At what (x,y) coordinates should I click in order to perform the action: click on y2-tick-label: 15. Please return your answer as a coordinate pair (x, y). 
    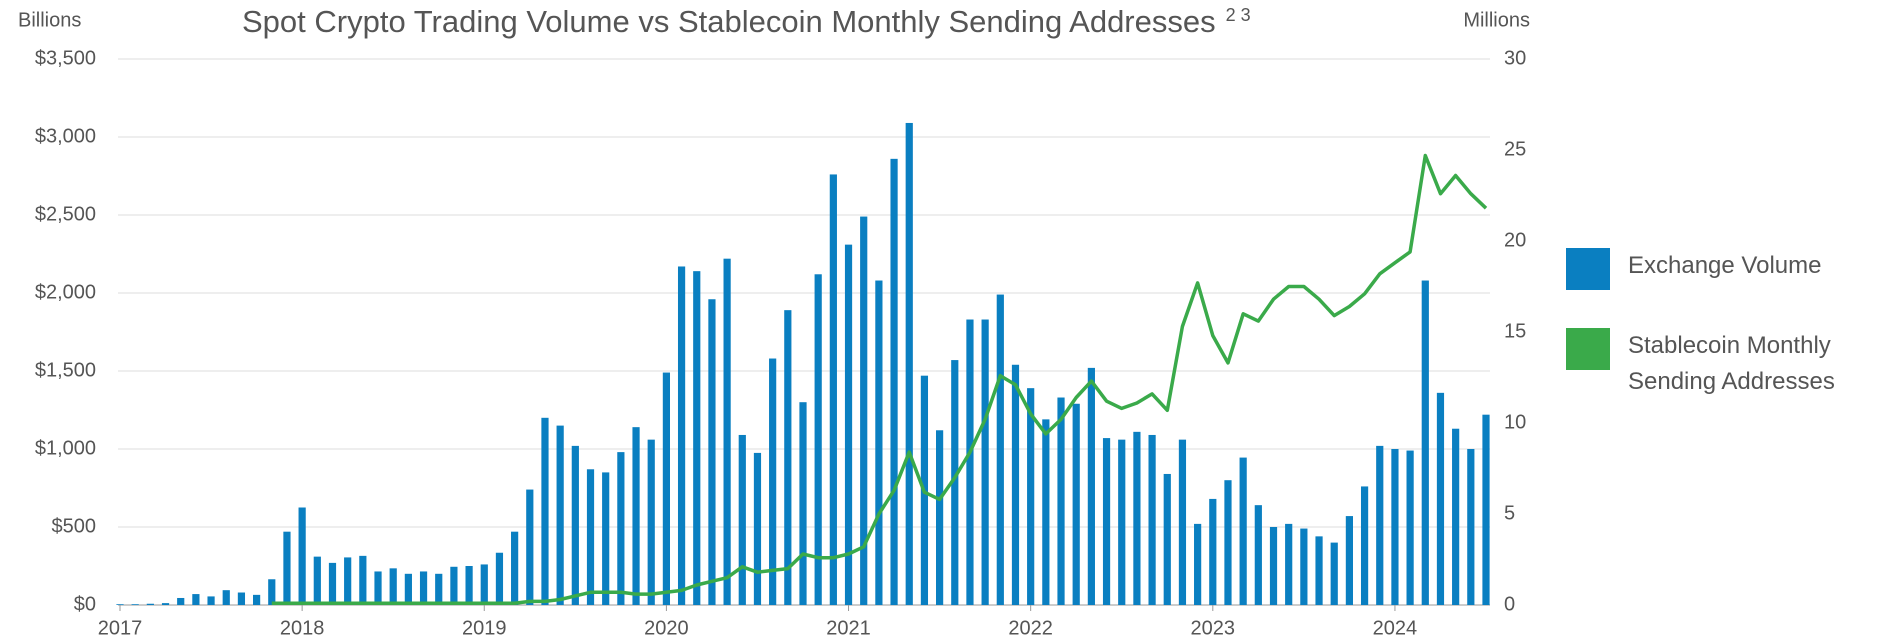
    Looking at the image, I should click on (1515, 331).